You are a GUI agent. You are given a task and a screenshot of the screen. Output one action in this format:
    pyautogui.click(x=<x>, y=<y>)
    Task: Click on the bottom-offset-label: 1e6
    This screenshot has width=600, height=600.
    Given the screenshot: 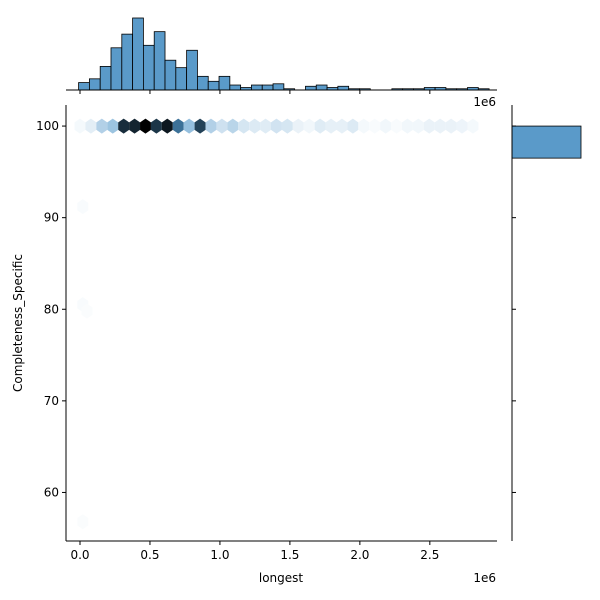 What is the action you would take?
    pyautogui.click(x=484, y=578)
    